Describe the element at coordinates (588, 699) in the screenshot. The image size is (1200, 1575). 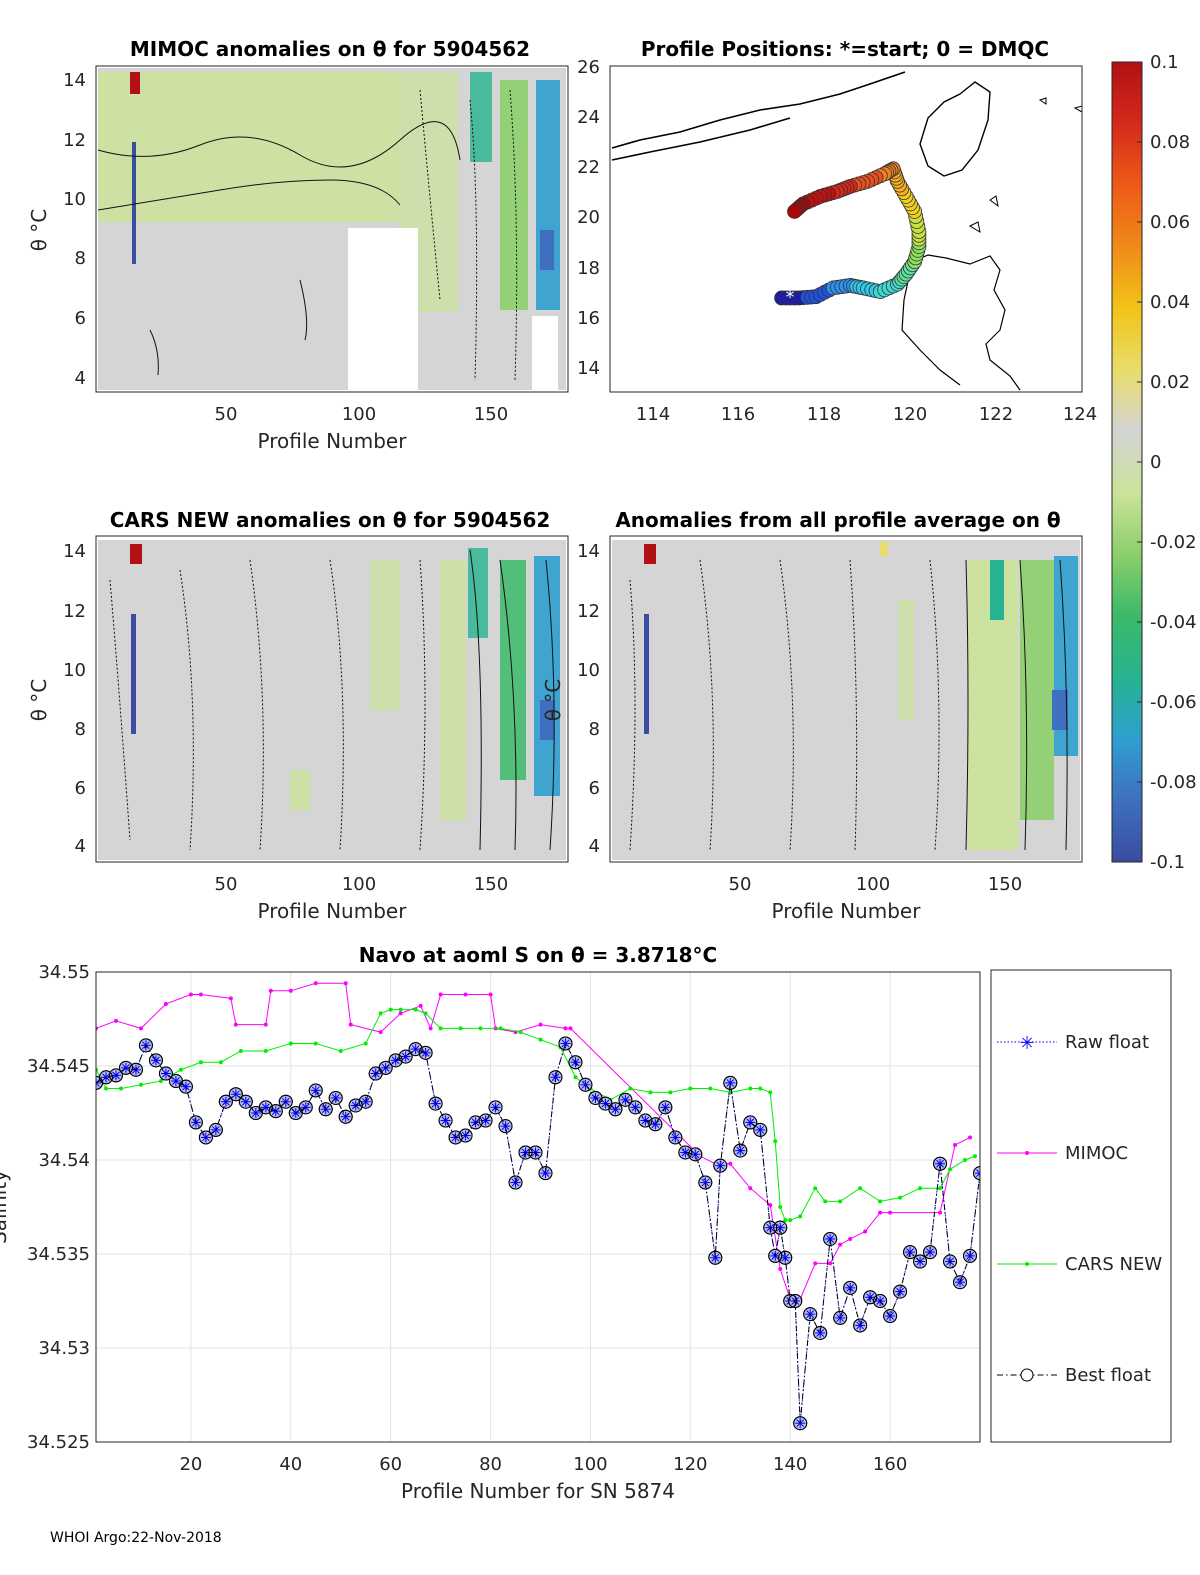
I see `allavg-yticks: 4 6 8 10 12 14` at that location.